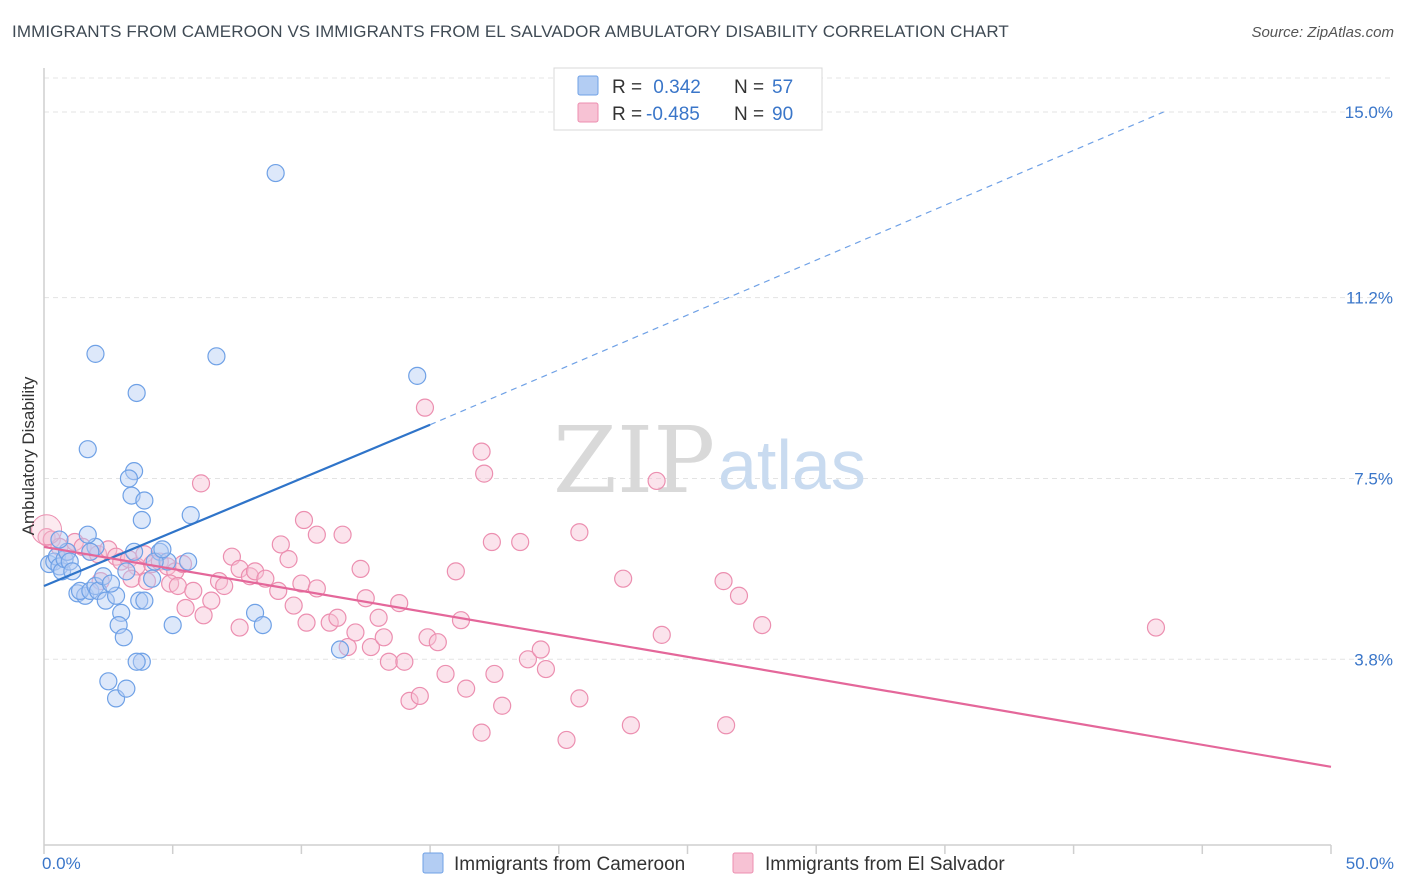  I want to click on x-tick-label-max: 50.0%, so click(1370, 863).